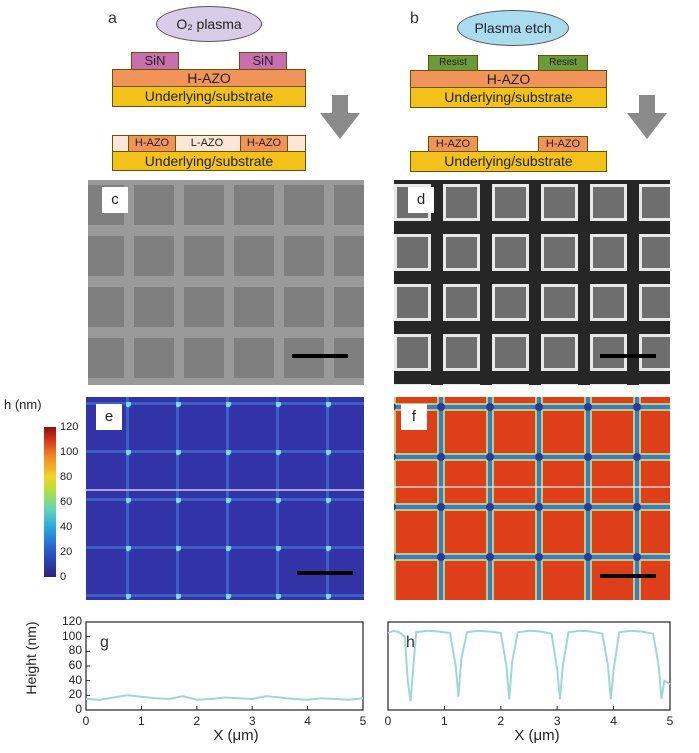 The image size is (699, 753). I want to click on plasma-ellipse-b: Plasma etch, so click(513, 28).